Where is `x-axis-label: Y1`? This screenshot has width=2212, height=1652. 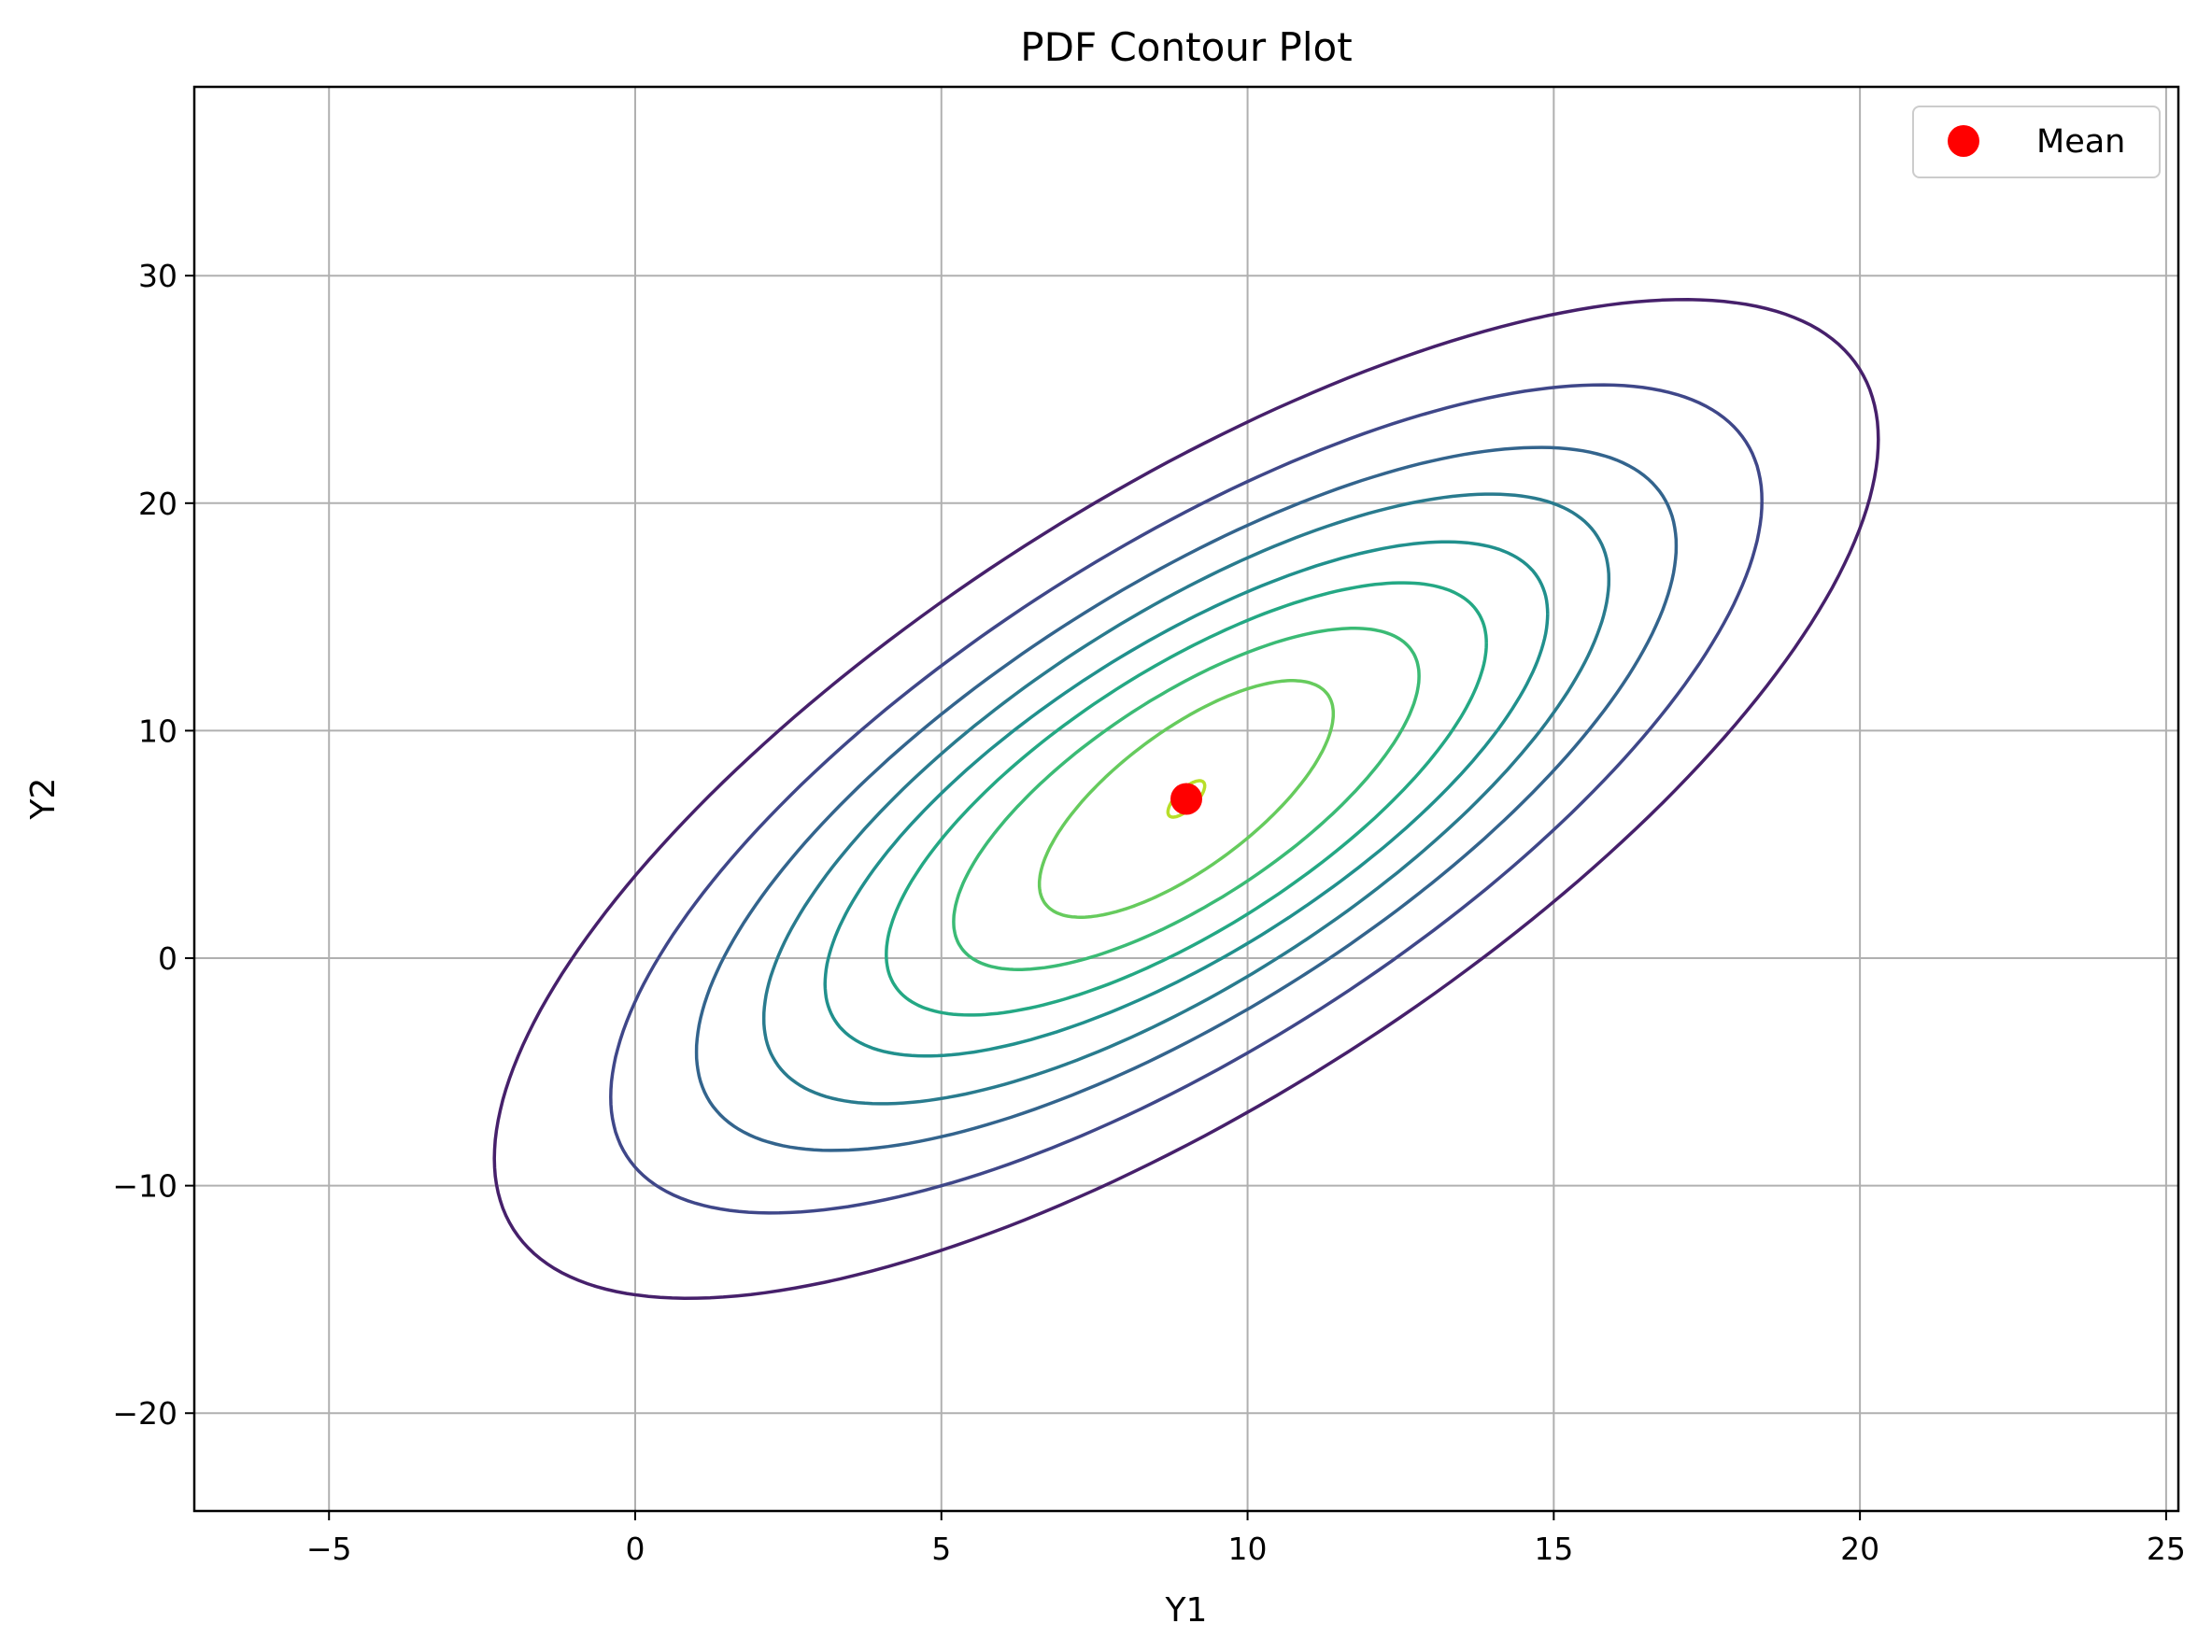 x-axis-label: Y1 is located at coordinates (1186, 1610).